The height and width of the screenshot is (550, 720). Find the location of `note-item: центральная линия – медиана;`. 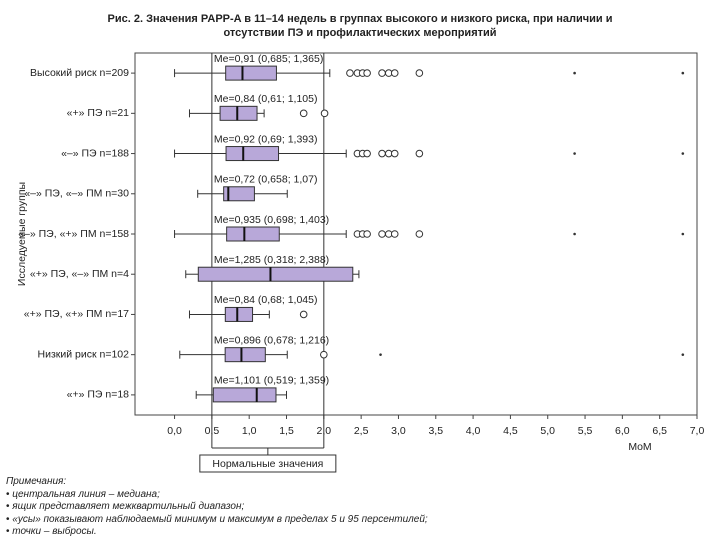

note-item: центральная линия – медиана; is located at coordinates (217, 495).